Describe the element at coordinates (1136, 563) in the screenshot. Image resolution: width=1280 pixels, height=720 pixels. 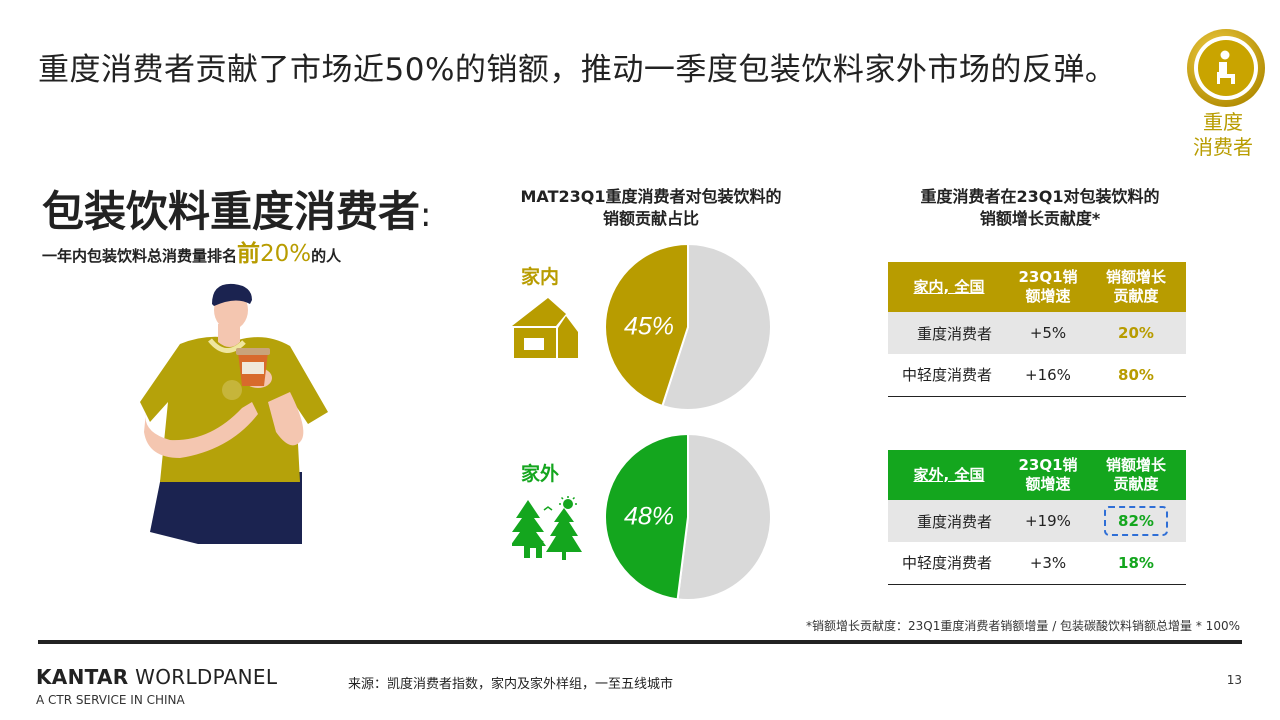
I see `table-cell: 18%` at that location.